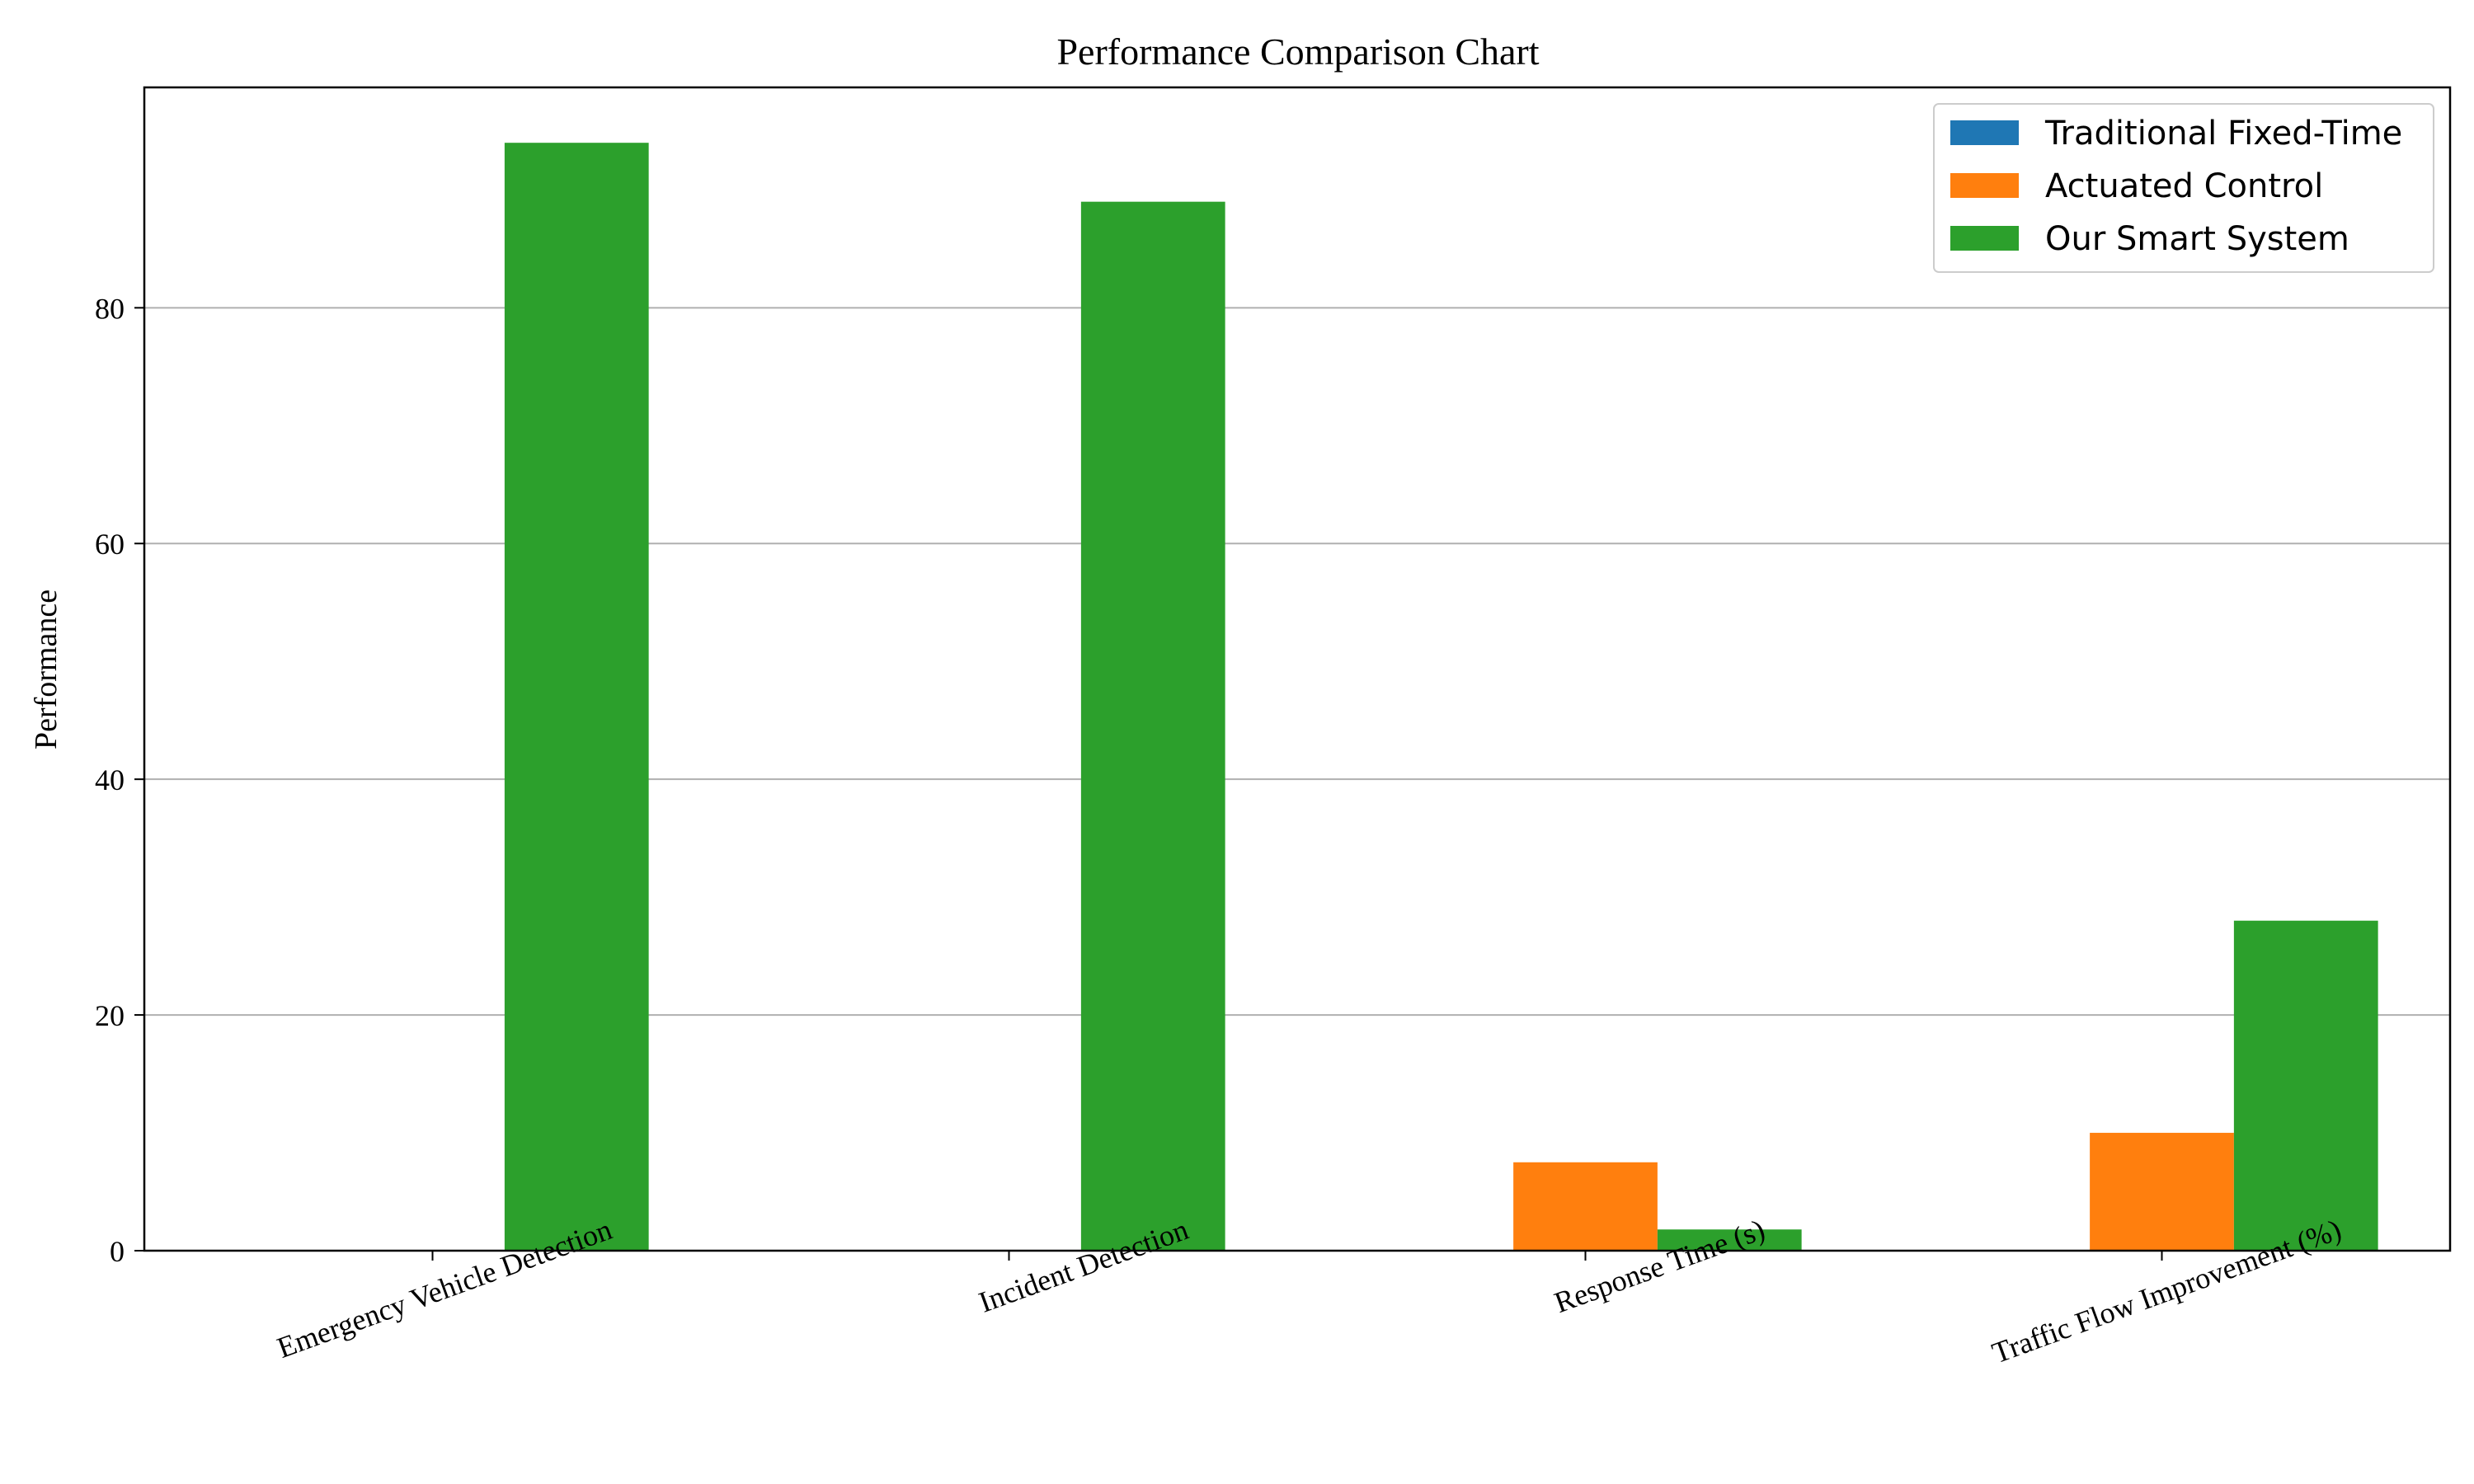 This screenshot has width=2474, height=1484. I want to click on legend-box, so click(2183, 188).